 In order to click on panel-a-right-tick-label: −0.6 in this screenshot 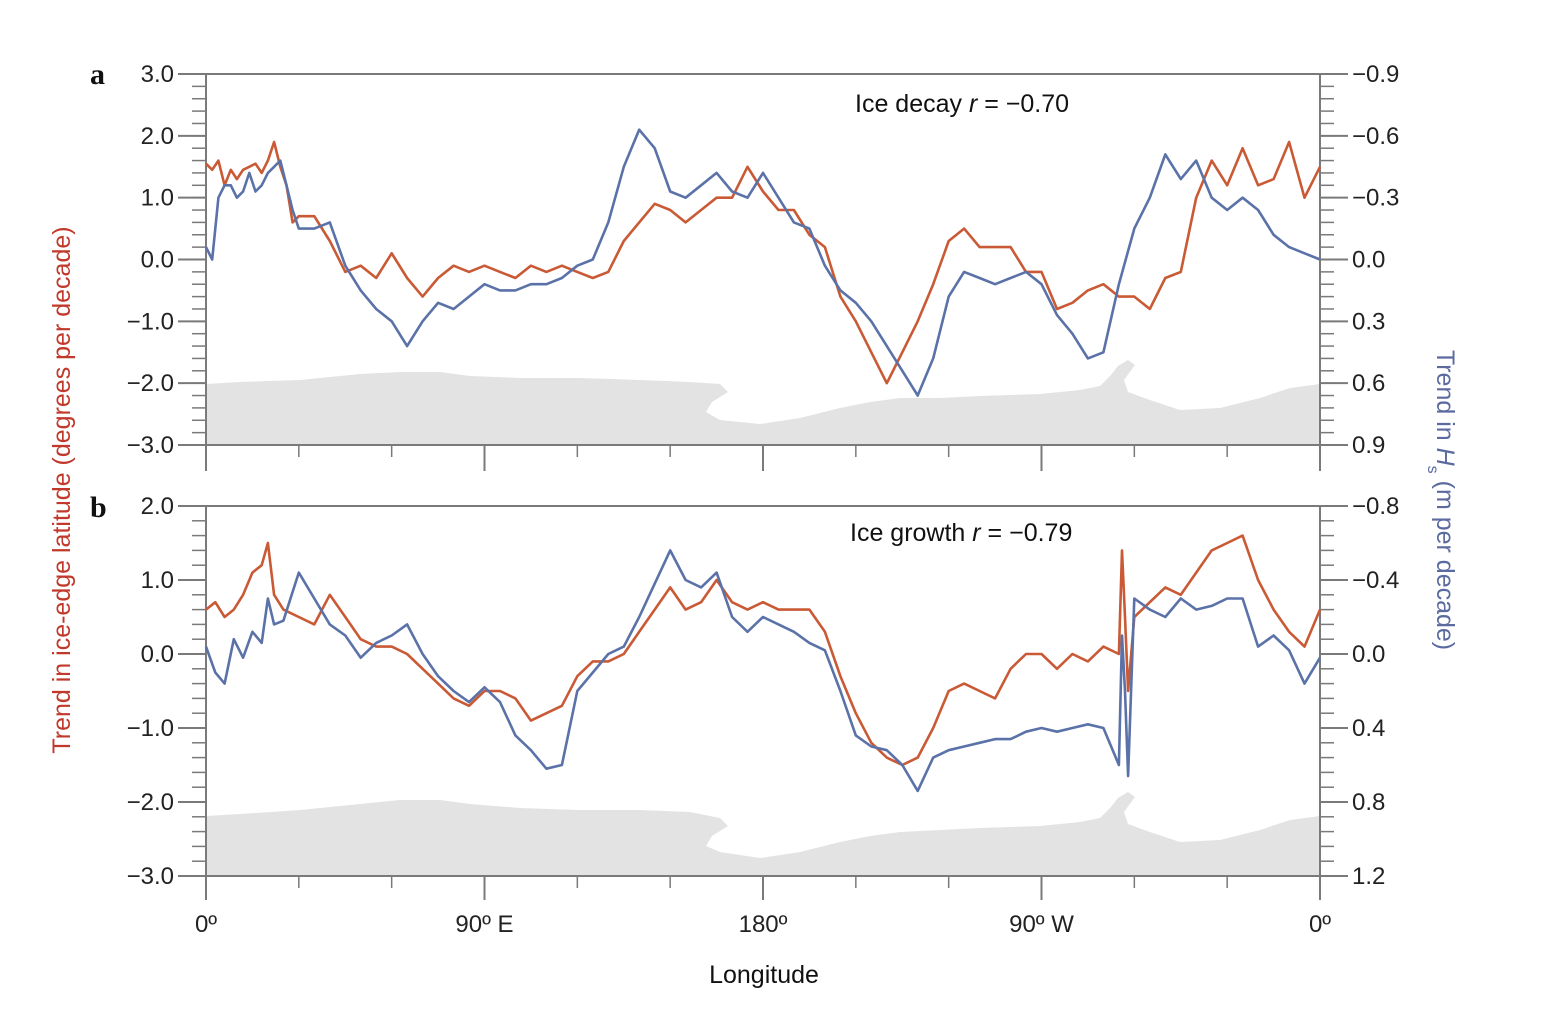, I will do `click(1375, 136)`.